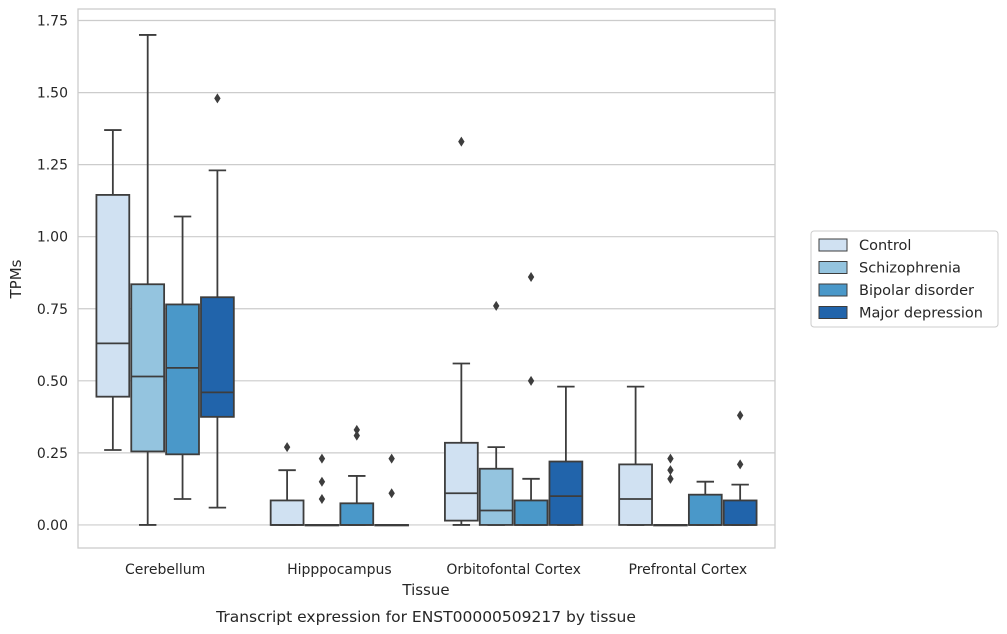 The image size is (1007, 634). I want to click on x-tick-label: Orbitofontal Cortex, so click(513, 570).